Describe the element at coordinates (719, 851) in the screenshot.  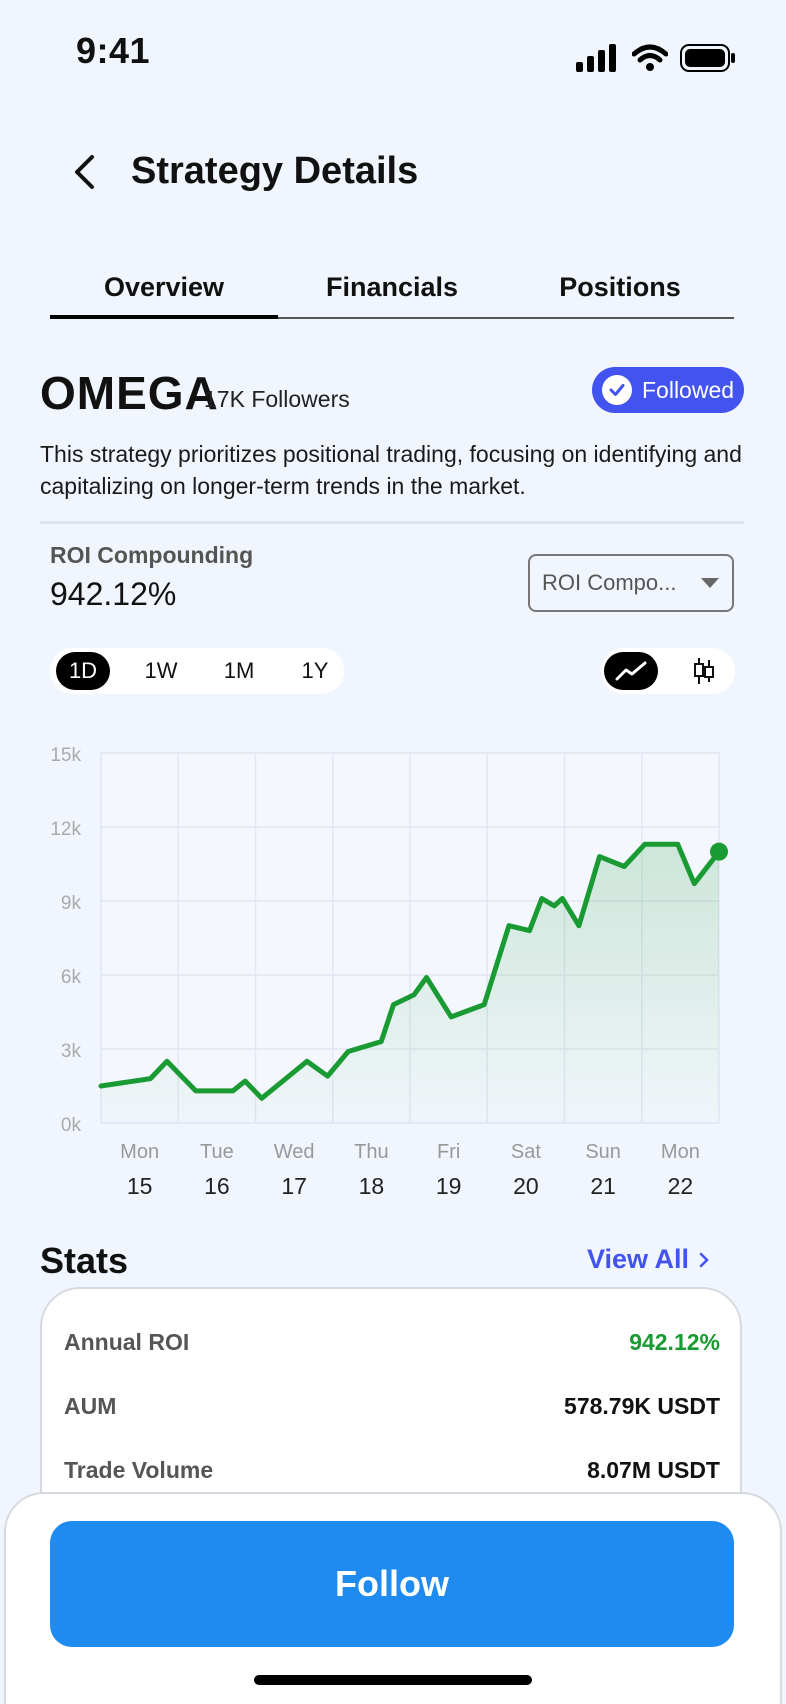
I see `chart-last-point` at that location.